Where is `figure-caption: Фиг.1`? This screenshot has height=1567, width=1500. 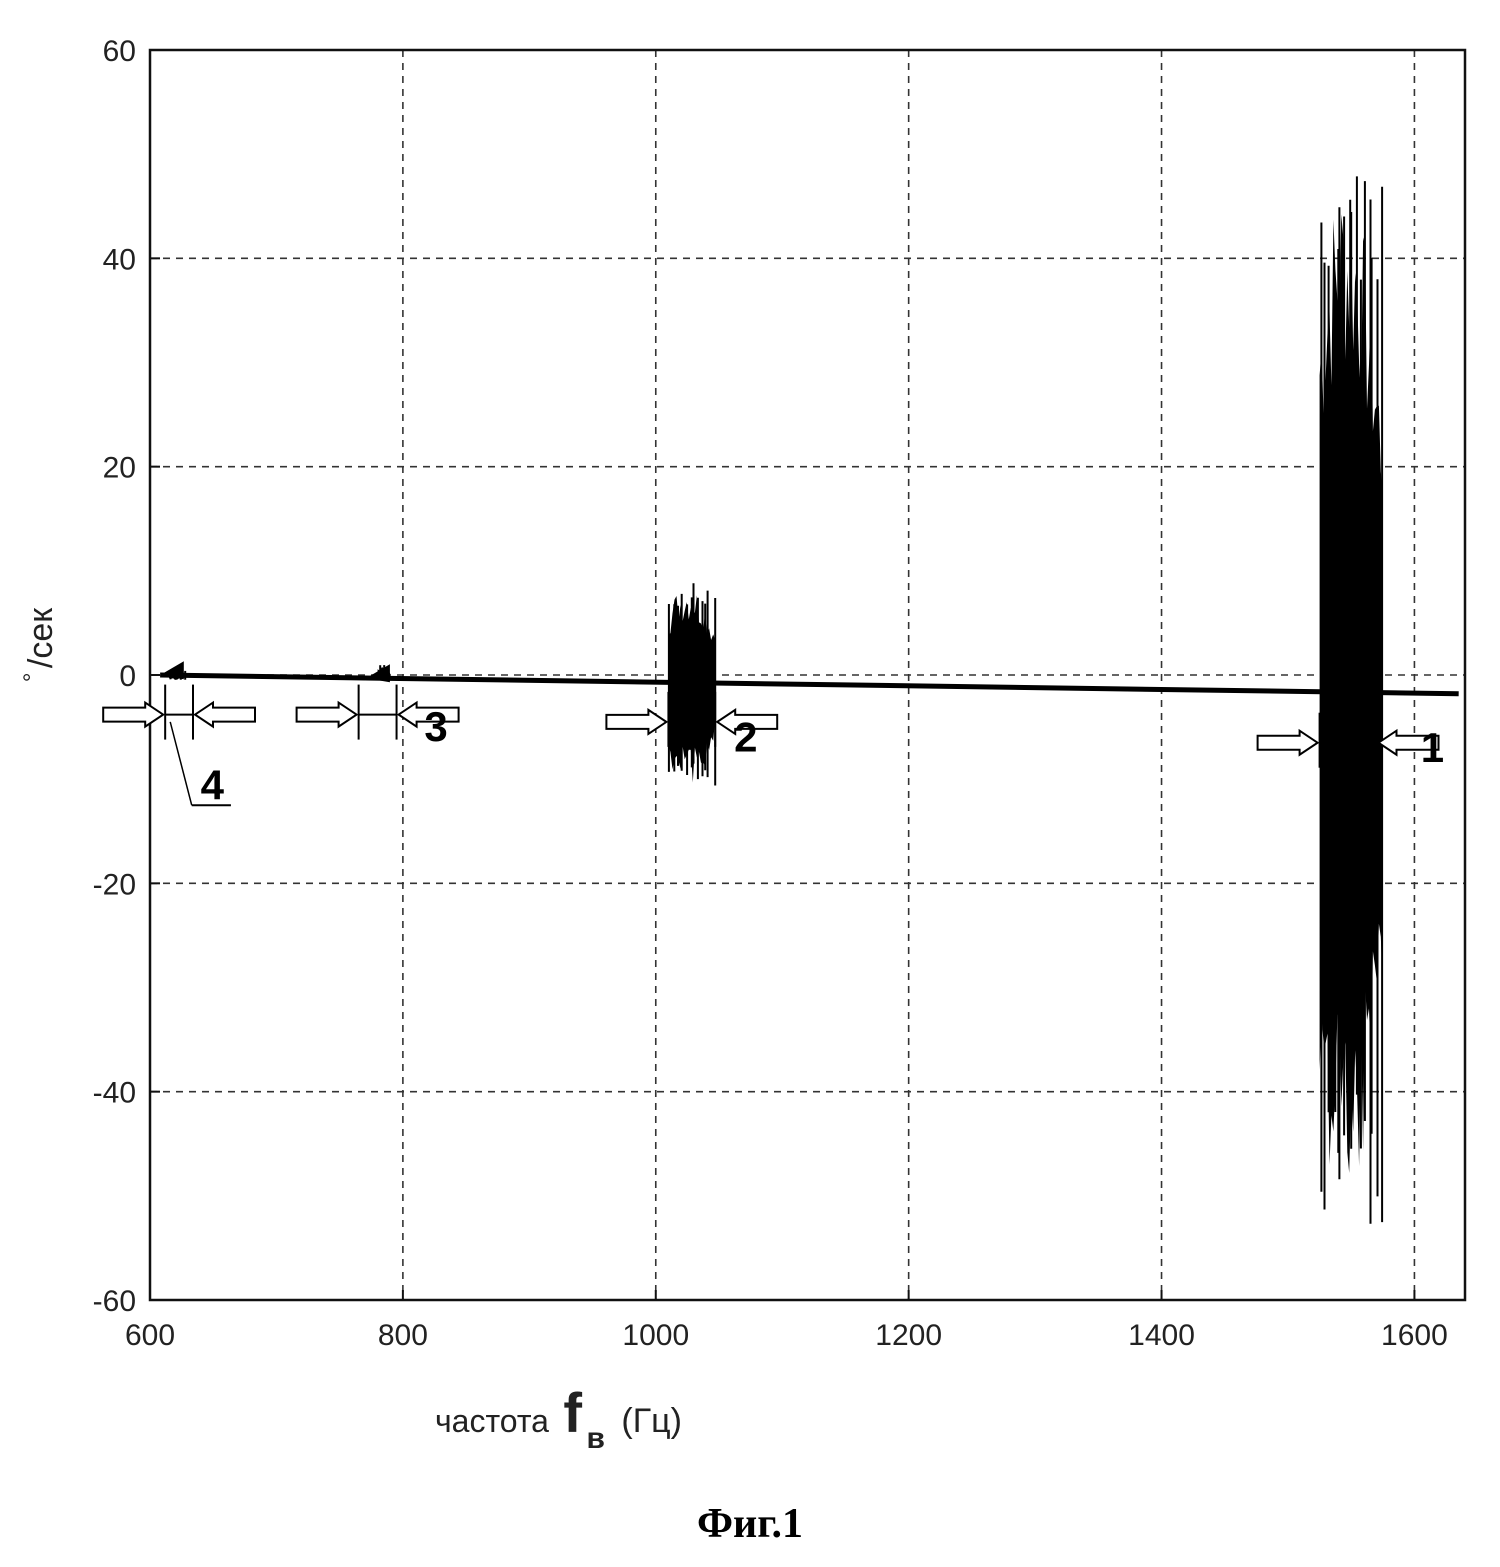
figure-caption: Фиг.1 is located at coordinates (750, 1524).